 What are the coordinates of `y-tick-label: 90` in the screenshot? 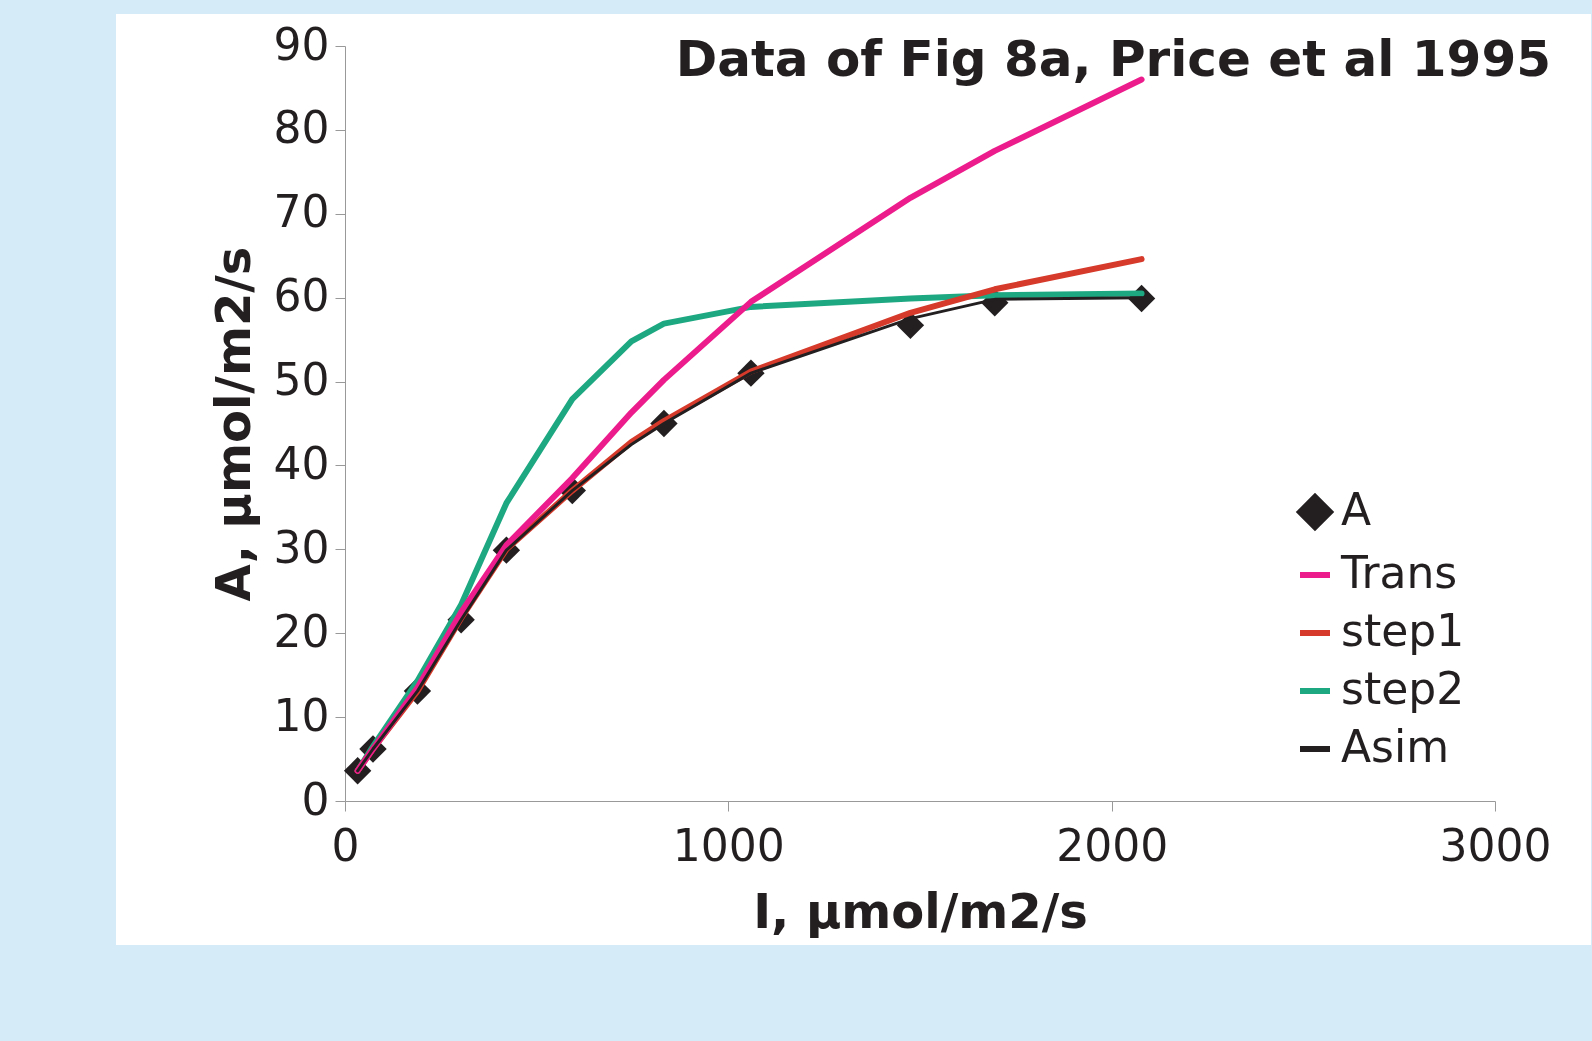 It's located at (301, 44).